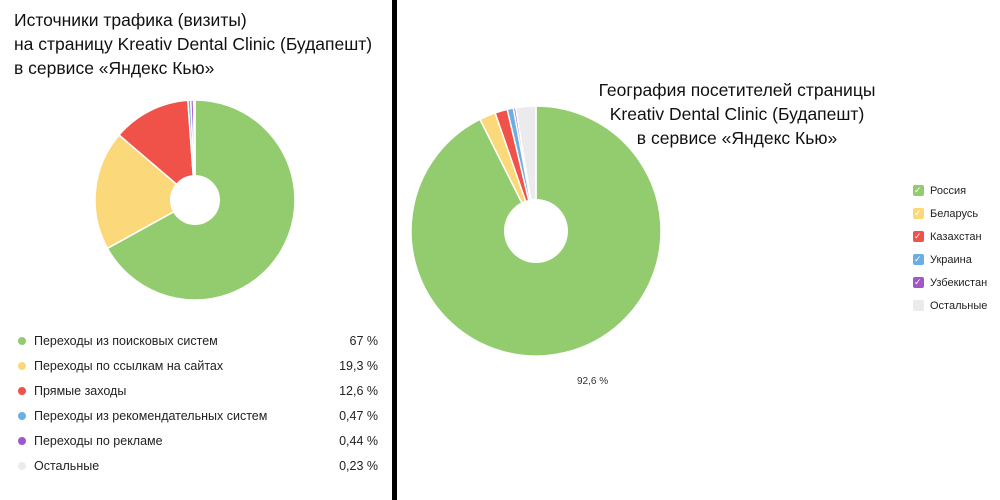 The height and width of the screenshot is (500, 1000). What do you see at coordinates (126, 341) in the screenshot?
I see `legend-label: Переходы из поисковых систем` at bounding box center [126, 341].